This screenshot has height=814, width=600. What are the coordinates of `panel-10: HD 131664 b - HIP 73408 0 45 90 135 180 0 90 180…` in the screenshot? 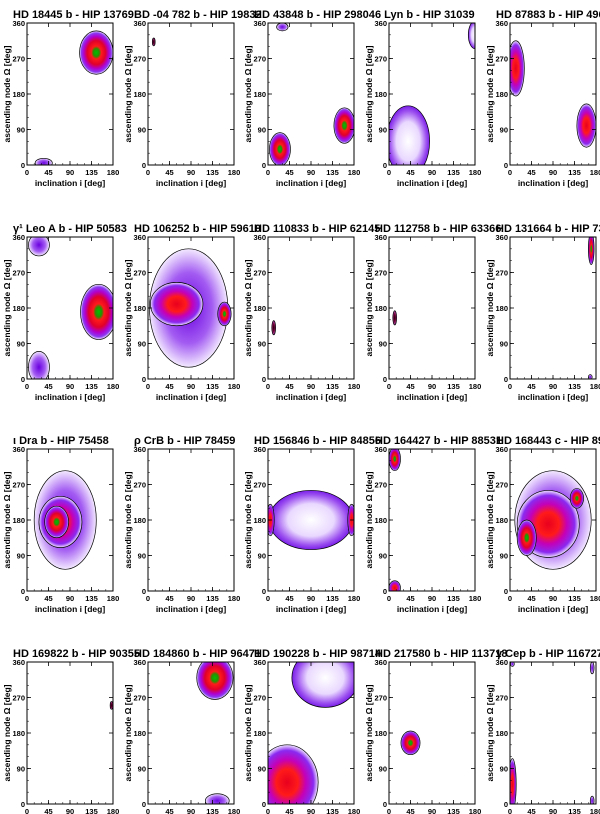 It's located at (542, 312).